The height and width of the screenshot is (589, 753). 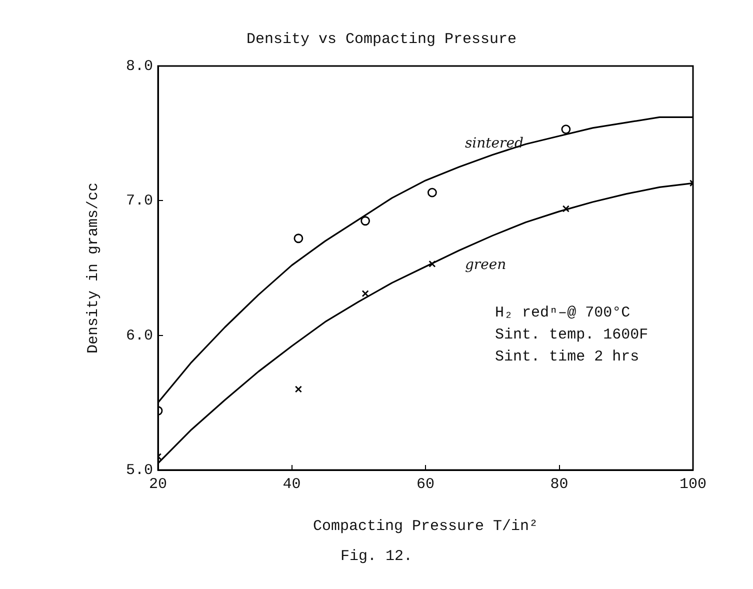 I want to click on x-tick-label: 60, so click(x=425, y=484).